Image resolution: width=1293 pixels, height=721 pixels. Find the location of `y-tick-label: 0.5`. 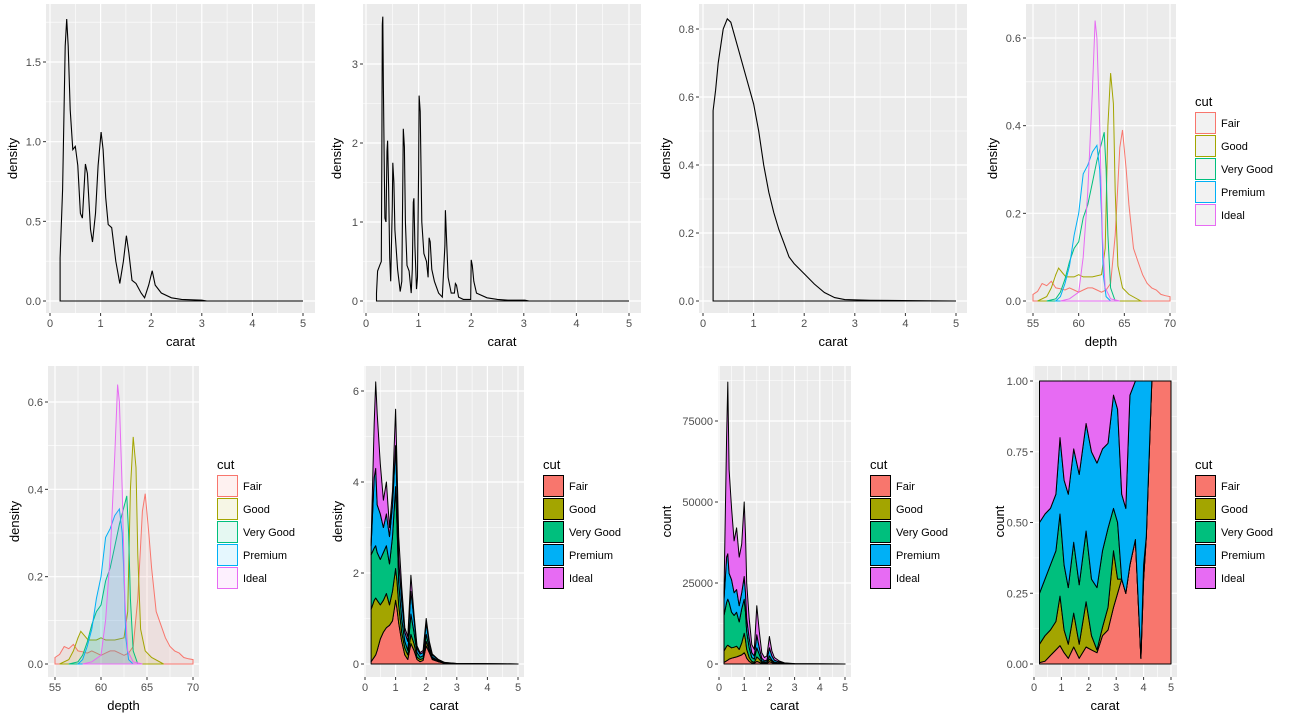

y-tick-label: 0.5 is located at coordinates (33, 222).